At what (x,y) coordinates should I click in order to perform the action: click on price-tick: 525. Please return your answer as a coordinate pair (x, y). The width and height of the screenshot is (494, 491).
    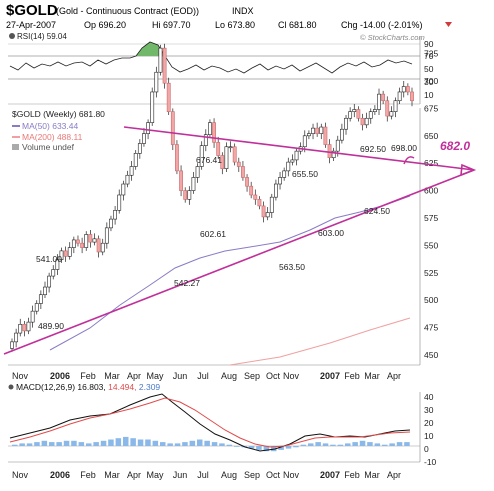
    Looking at the image, I should click on (431, 273).